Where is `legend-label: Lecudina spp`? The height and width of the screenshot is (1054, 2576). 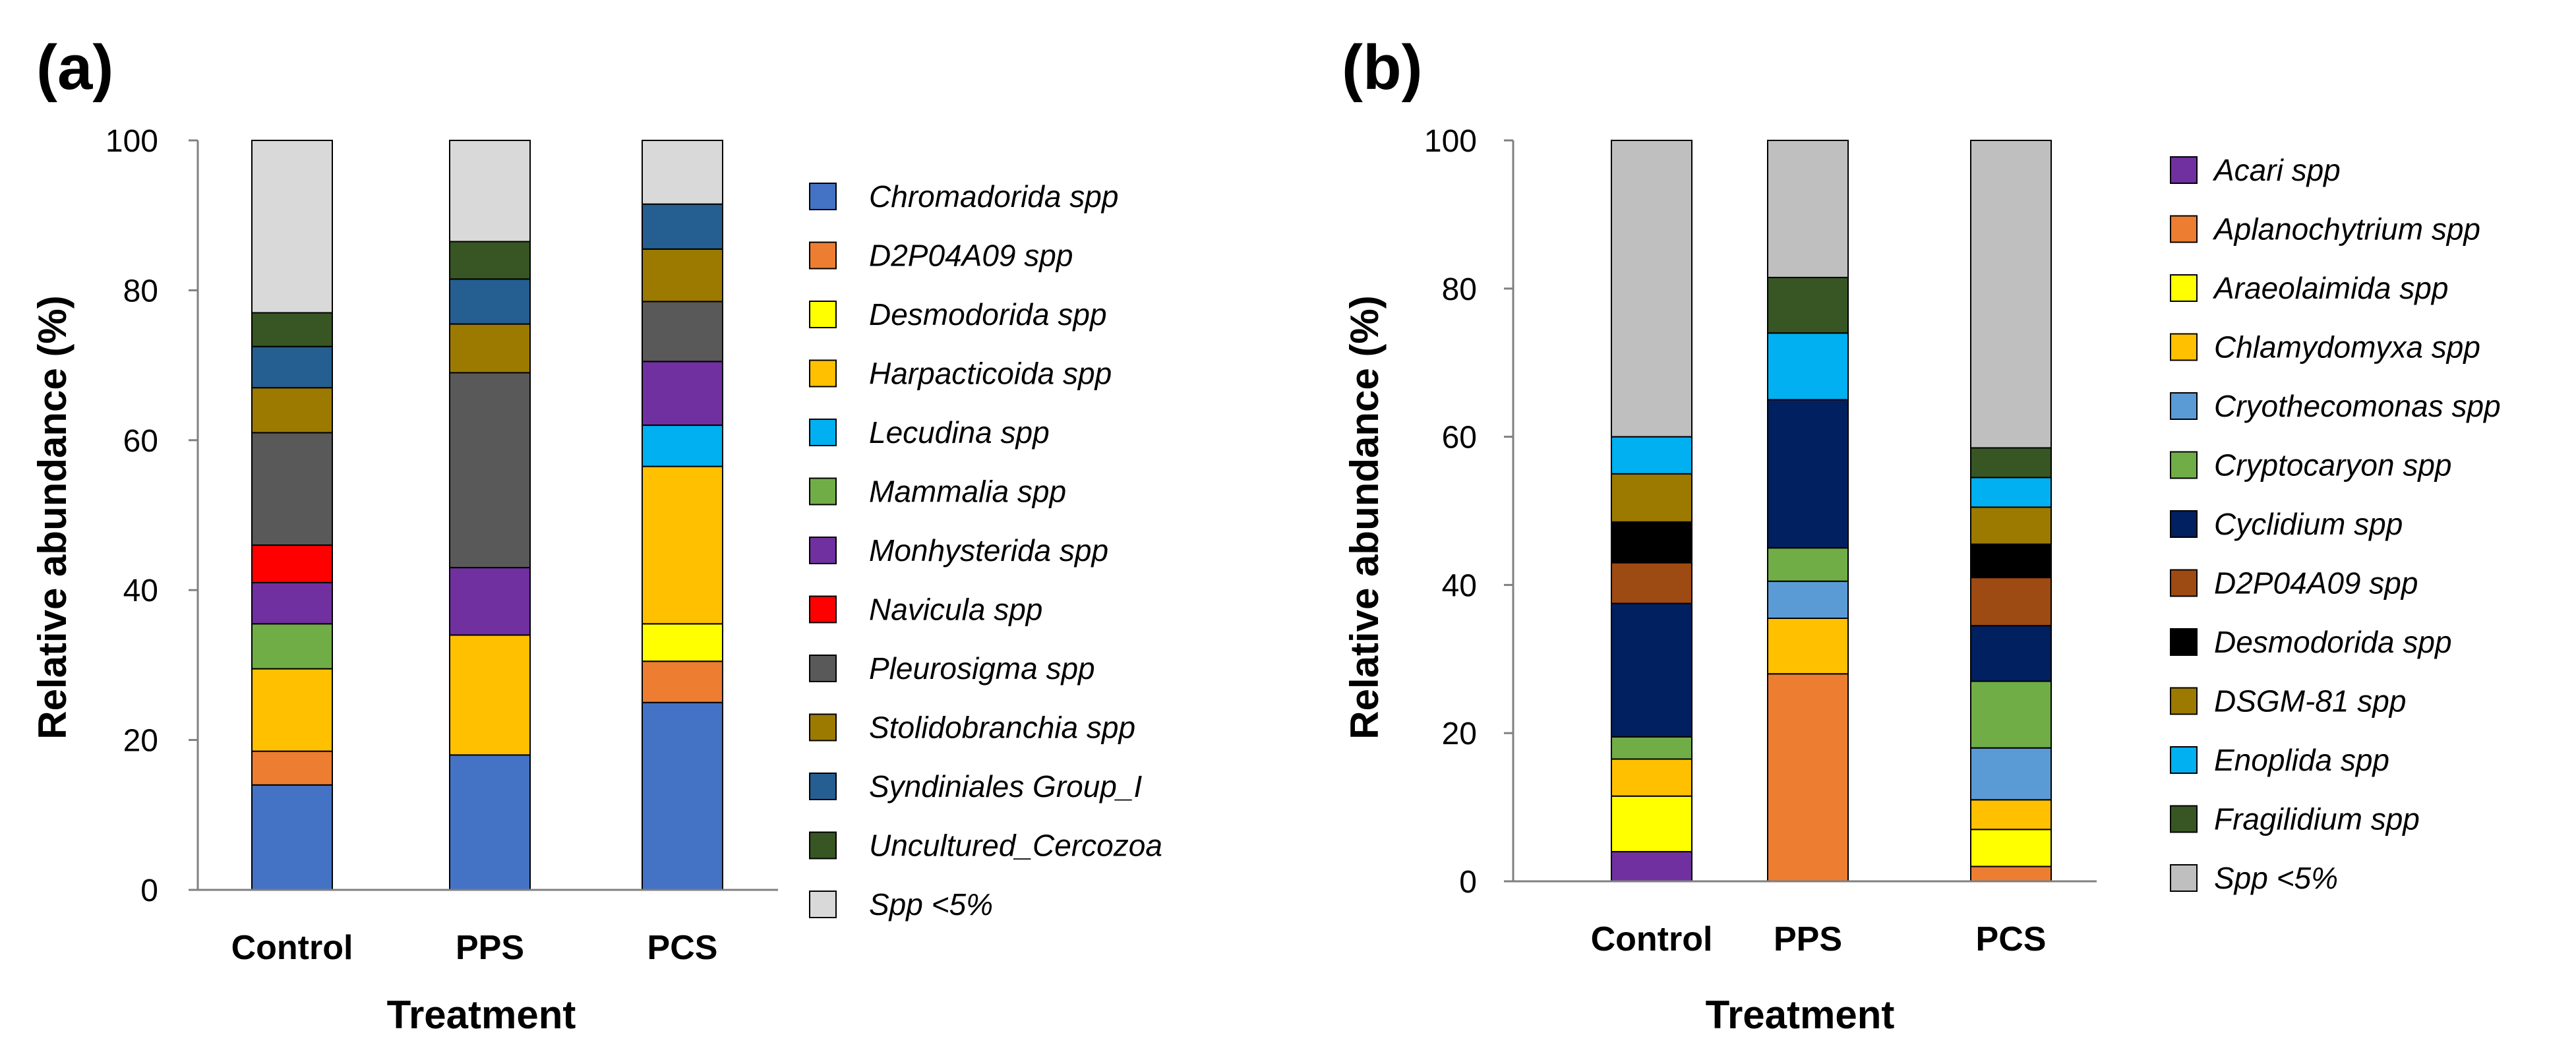 legend-label: Lecudina spp is located at coordinates (960, 432).